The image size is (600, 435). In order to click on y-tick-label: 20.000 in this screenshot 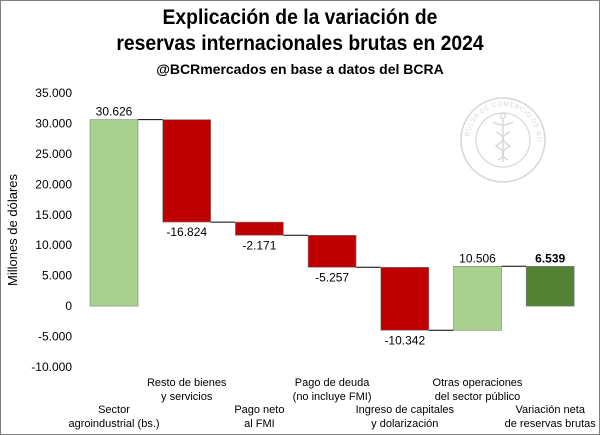, I will do `click(53, 184)`.